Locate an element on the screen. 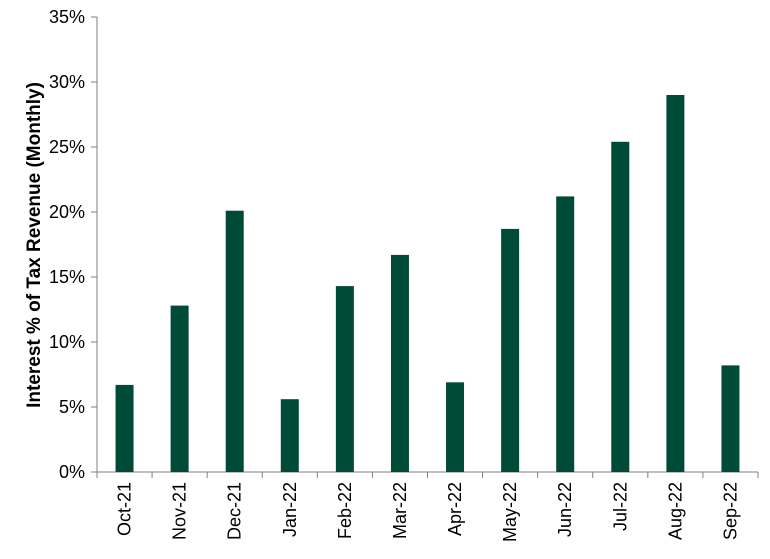  y-axis-title: Interest % of Tax Revenue (Monthly) is located at coordinates (34, 245).